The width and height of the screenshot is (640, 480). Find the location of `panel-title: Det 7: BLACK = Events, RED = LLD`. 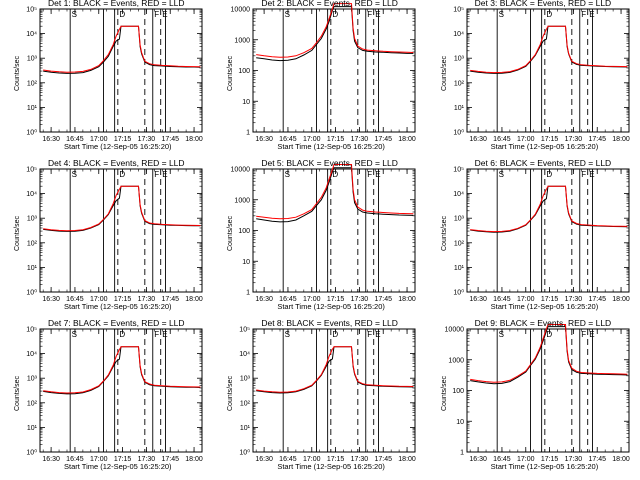

panel-title: Det 7: BLACK = Events, RED = LLD is located at coordinates (116, 323).